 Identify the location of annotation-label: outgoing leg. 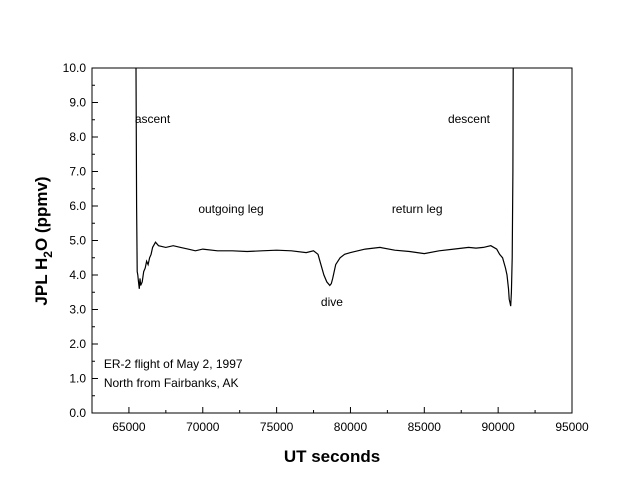
(230, 209).